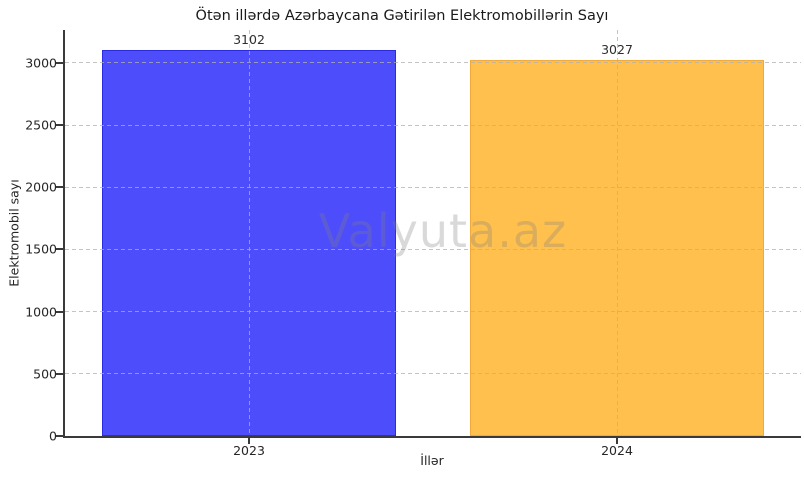 This screenshot has height=480, width=804. Describe the element at coordinates (41, 187) in the screenshot. I see `y-tick-label: 2000` at that location.